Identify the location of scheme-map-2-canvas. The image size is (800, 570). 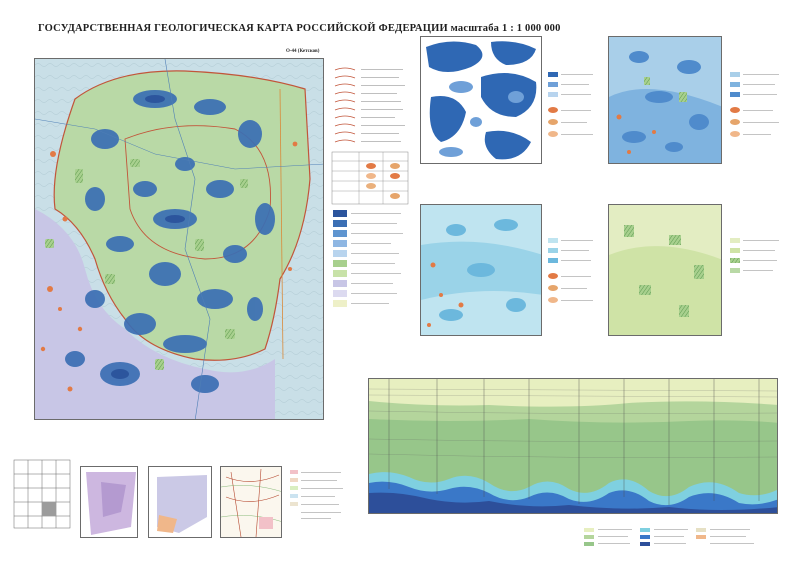
(665, 100).